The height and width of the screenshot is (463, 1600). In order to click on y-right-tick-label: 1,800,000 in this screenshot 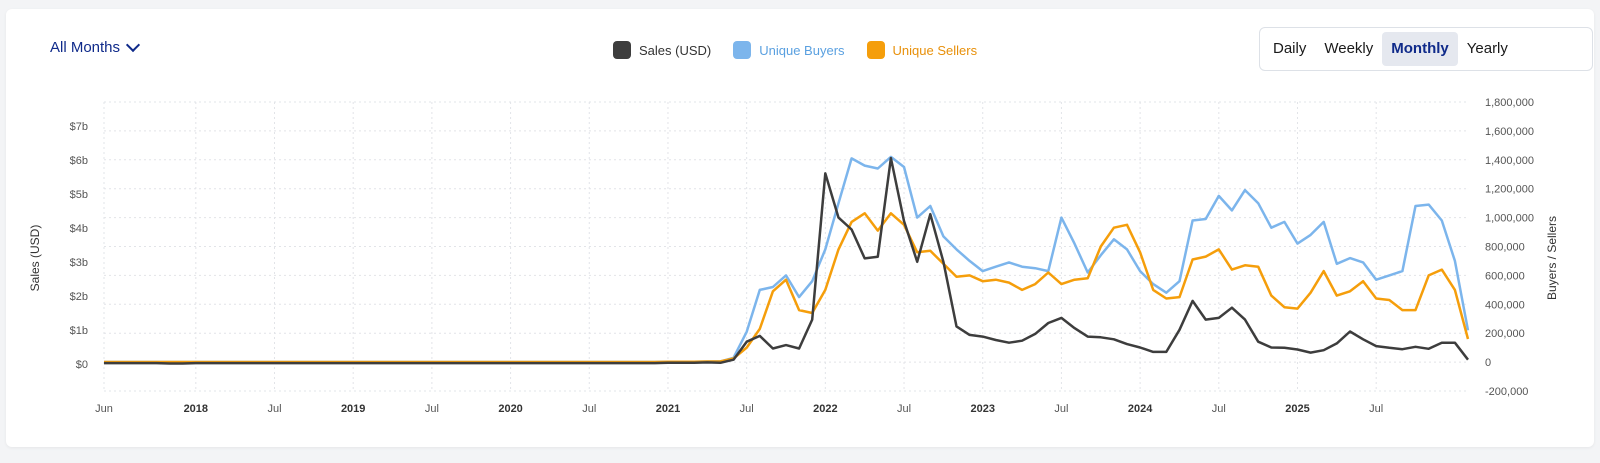, I will do `click(1509, 103)`.